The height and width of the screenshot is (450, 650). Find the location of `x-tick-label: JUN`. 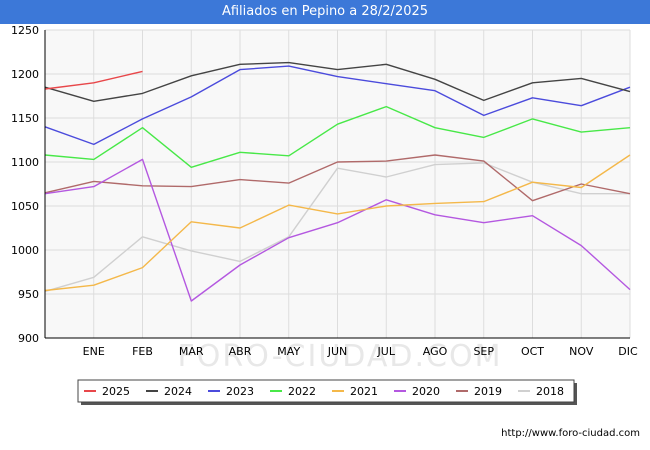

x-tick-label: JUN is located at coordinates (337, 351).